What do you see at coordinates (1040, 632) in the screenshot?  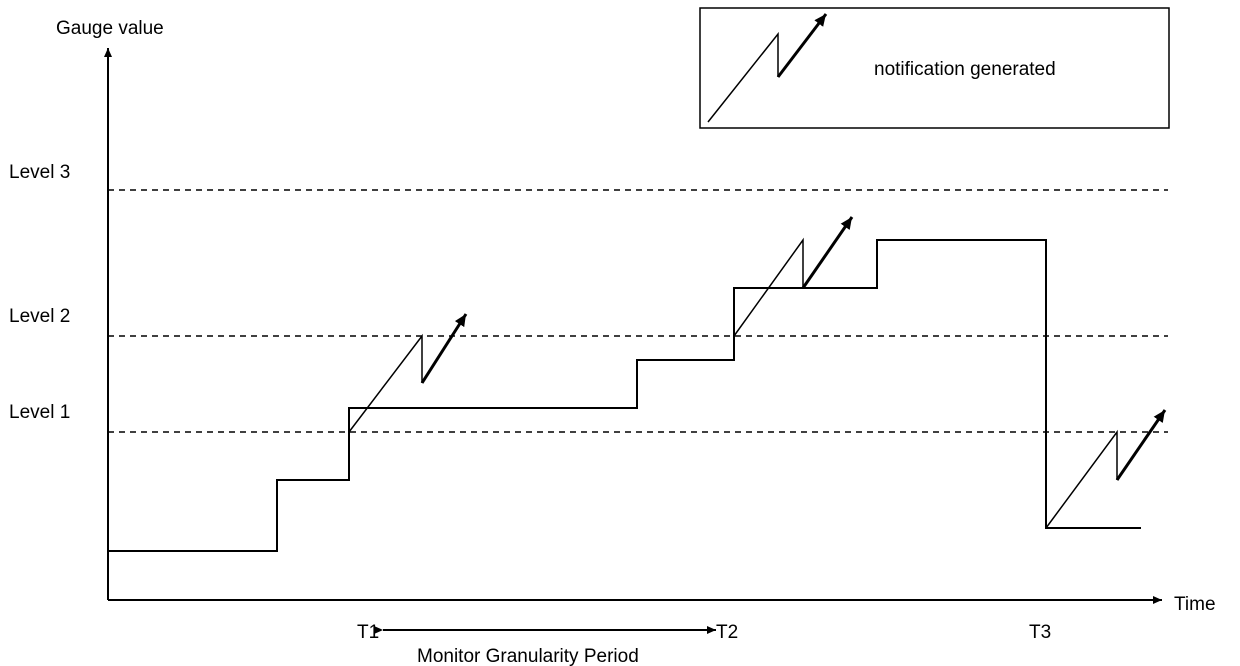 I see `time-marker-t3: T3` at bounding box center [1040, 632].